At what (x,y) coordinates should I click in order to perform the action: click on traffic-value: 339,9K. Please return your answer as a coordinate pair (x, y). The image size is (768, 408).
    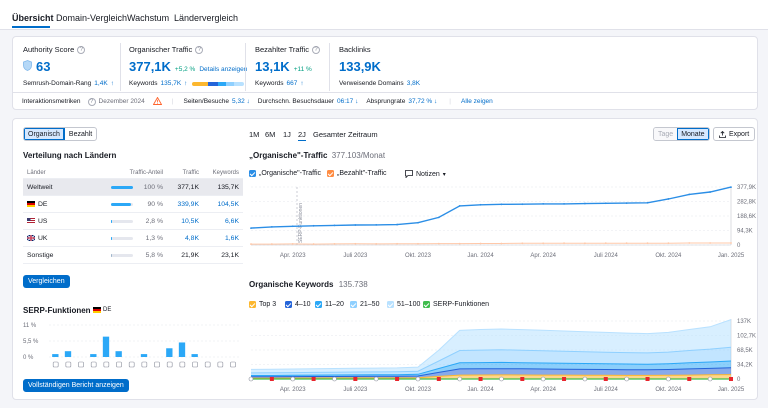
    Looking at the image, I should click on (188, 204).